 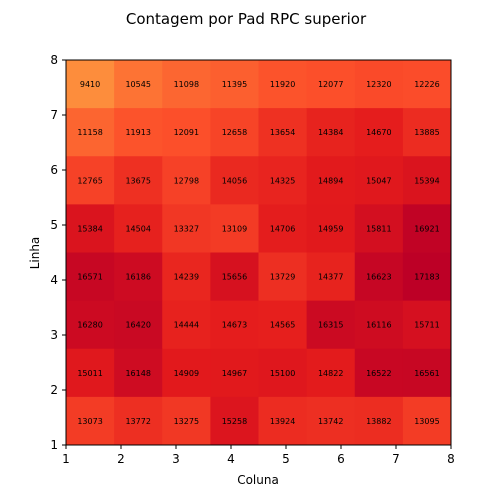 I want to click on cell-value-label: 13729, so click(x=282, y=277).